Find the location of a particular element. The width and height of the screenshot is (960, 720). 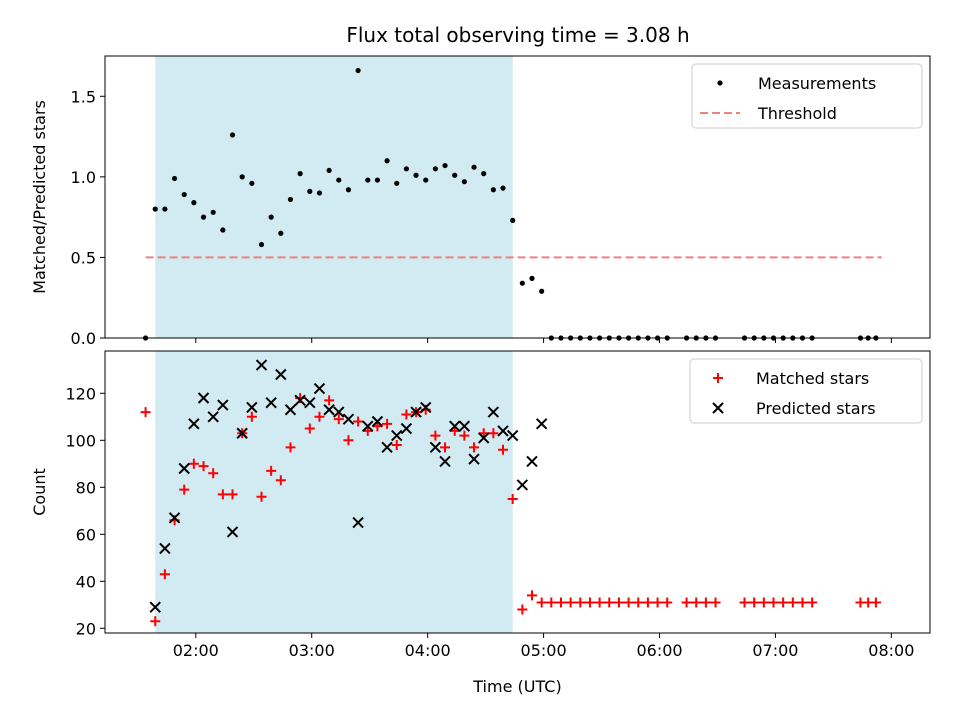

x-axis-label: Time (UTC) is located at coordinates (516, 686).